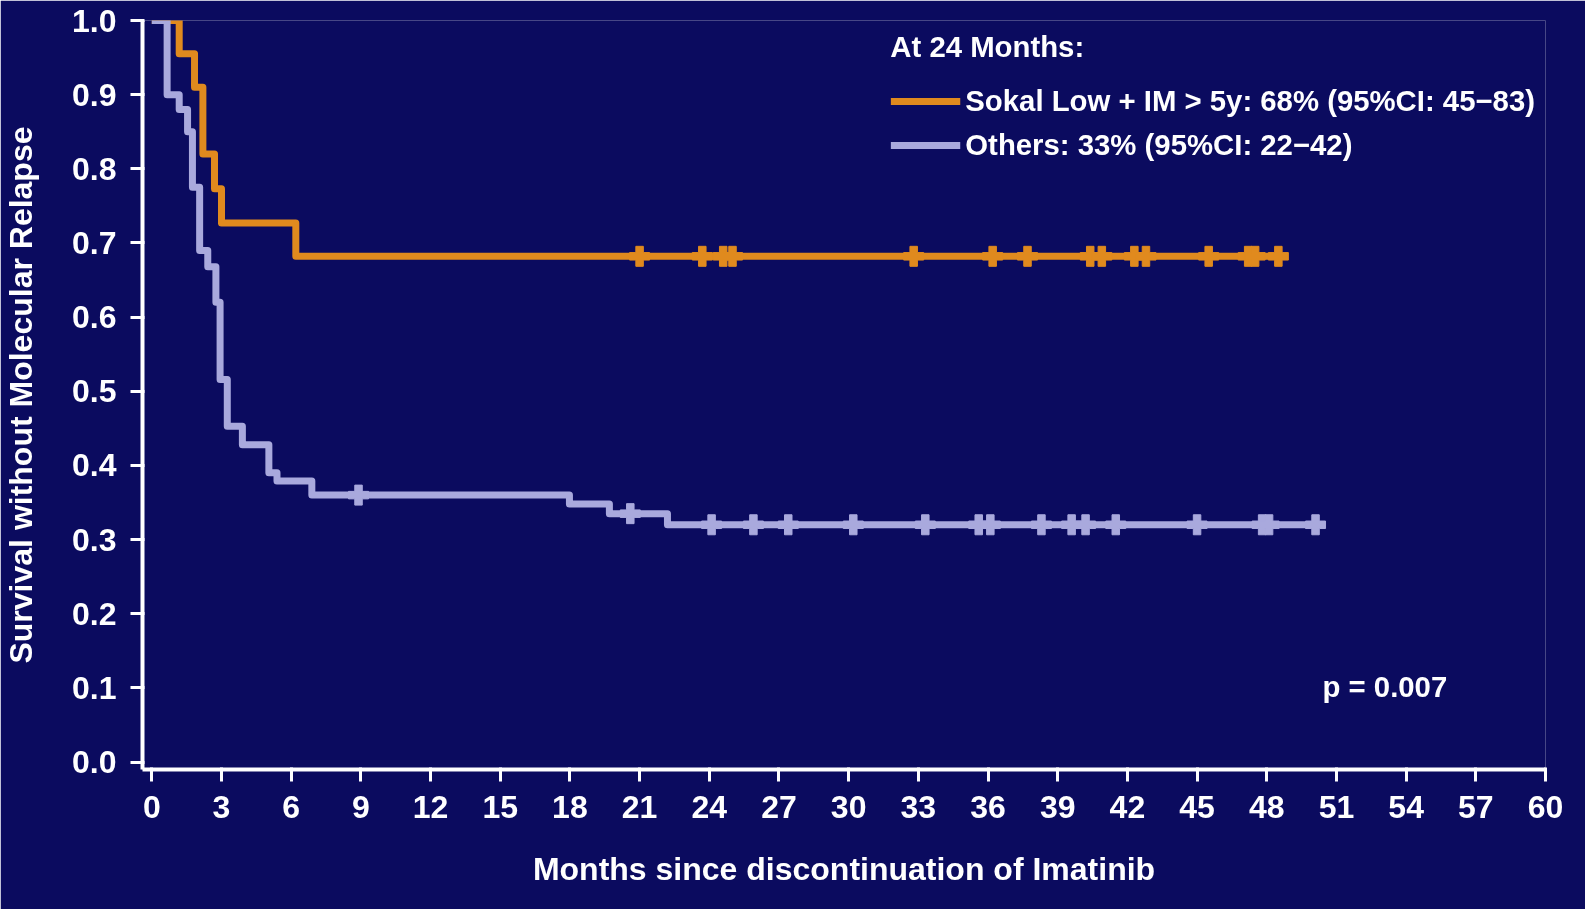 The image size is (1585, 909). Describe the element at coordinates (1057, 806) in the screenshot. I see `x-tick-label: 39` at that location.